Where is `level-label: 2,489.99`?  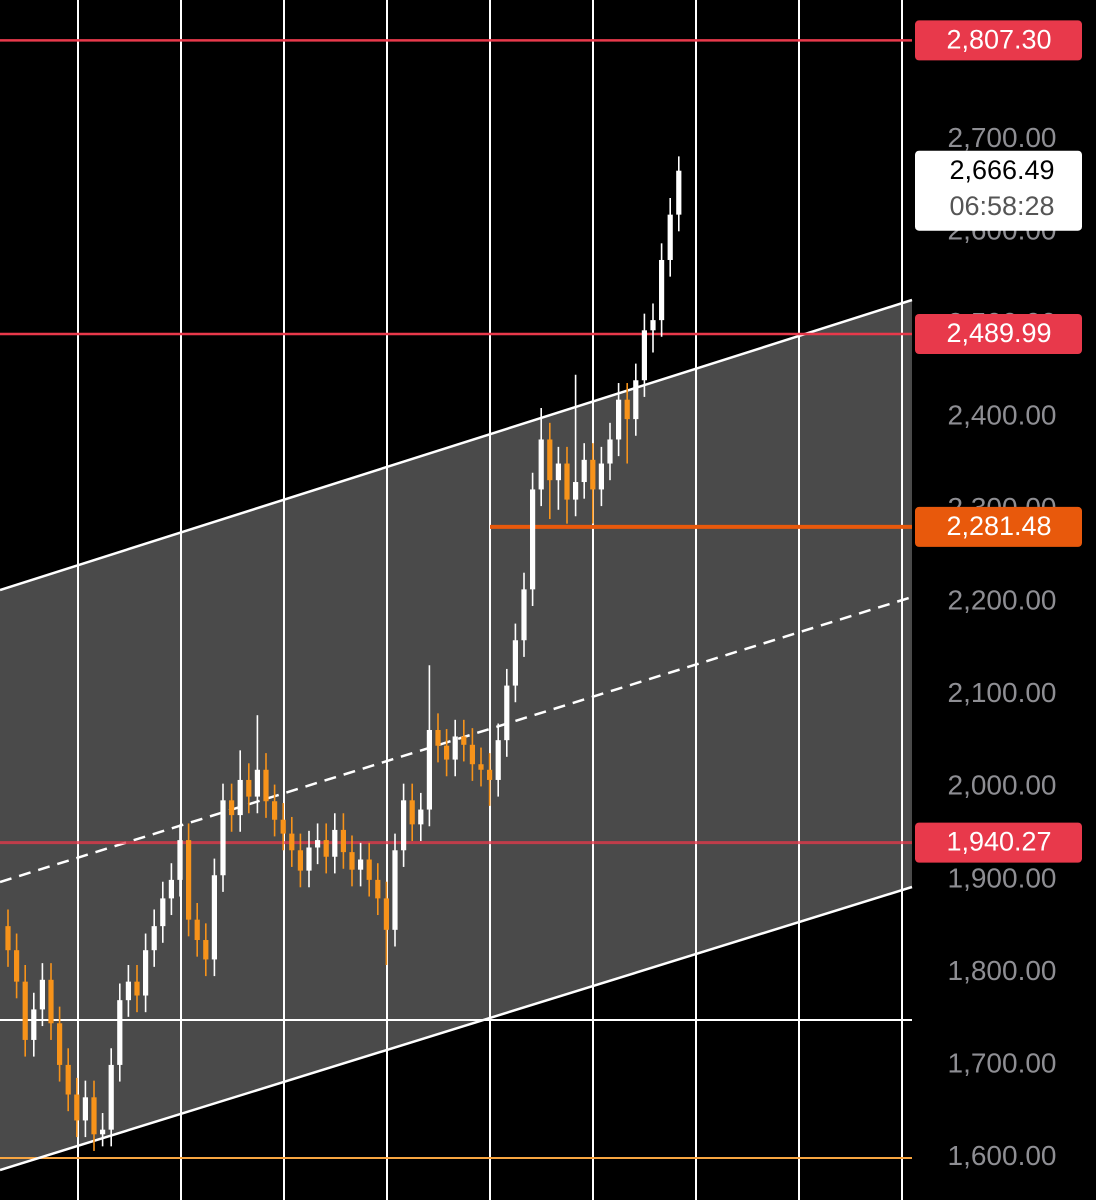
level-label: 2,489.99 is located at coordinates (998, 333).